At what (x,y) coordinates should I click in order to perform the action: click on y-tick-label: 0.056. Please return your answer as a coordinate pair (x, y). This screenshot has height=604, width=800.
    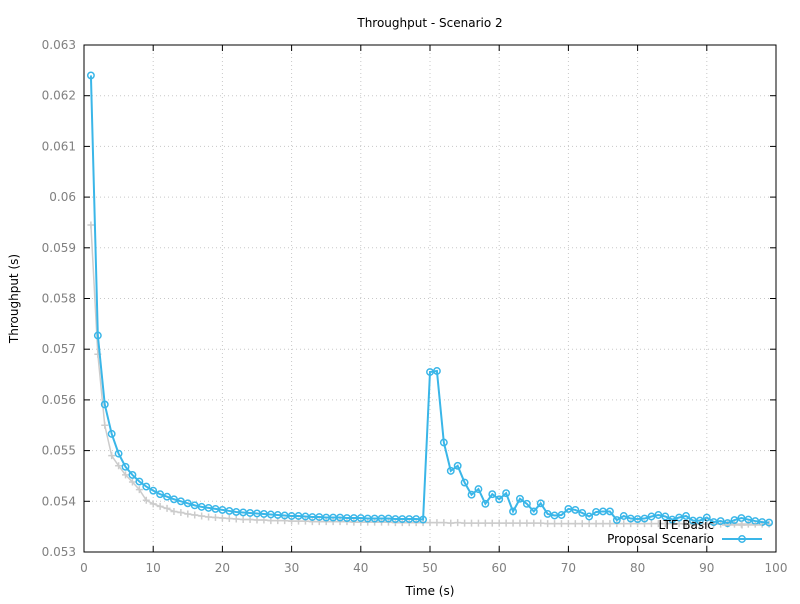
    Looking at the image, I should click on (59, 400).